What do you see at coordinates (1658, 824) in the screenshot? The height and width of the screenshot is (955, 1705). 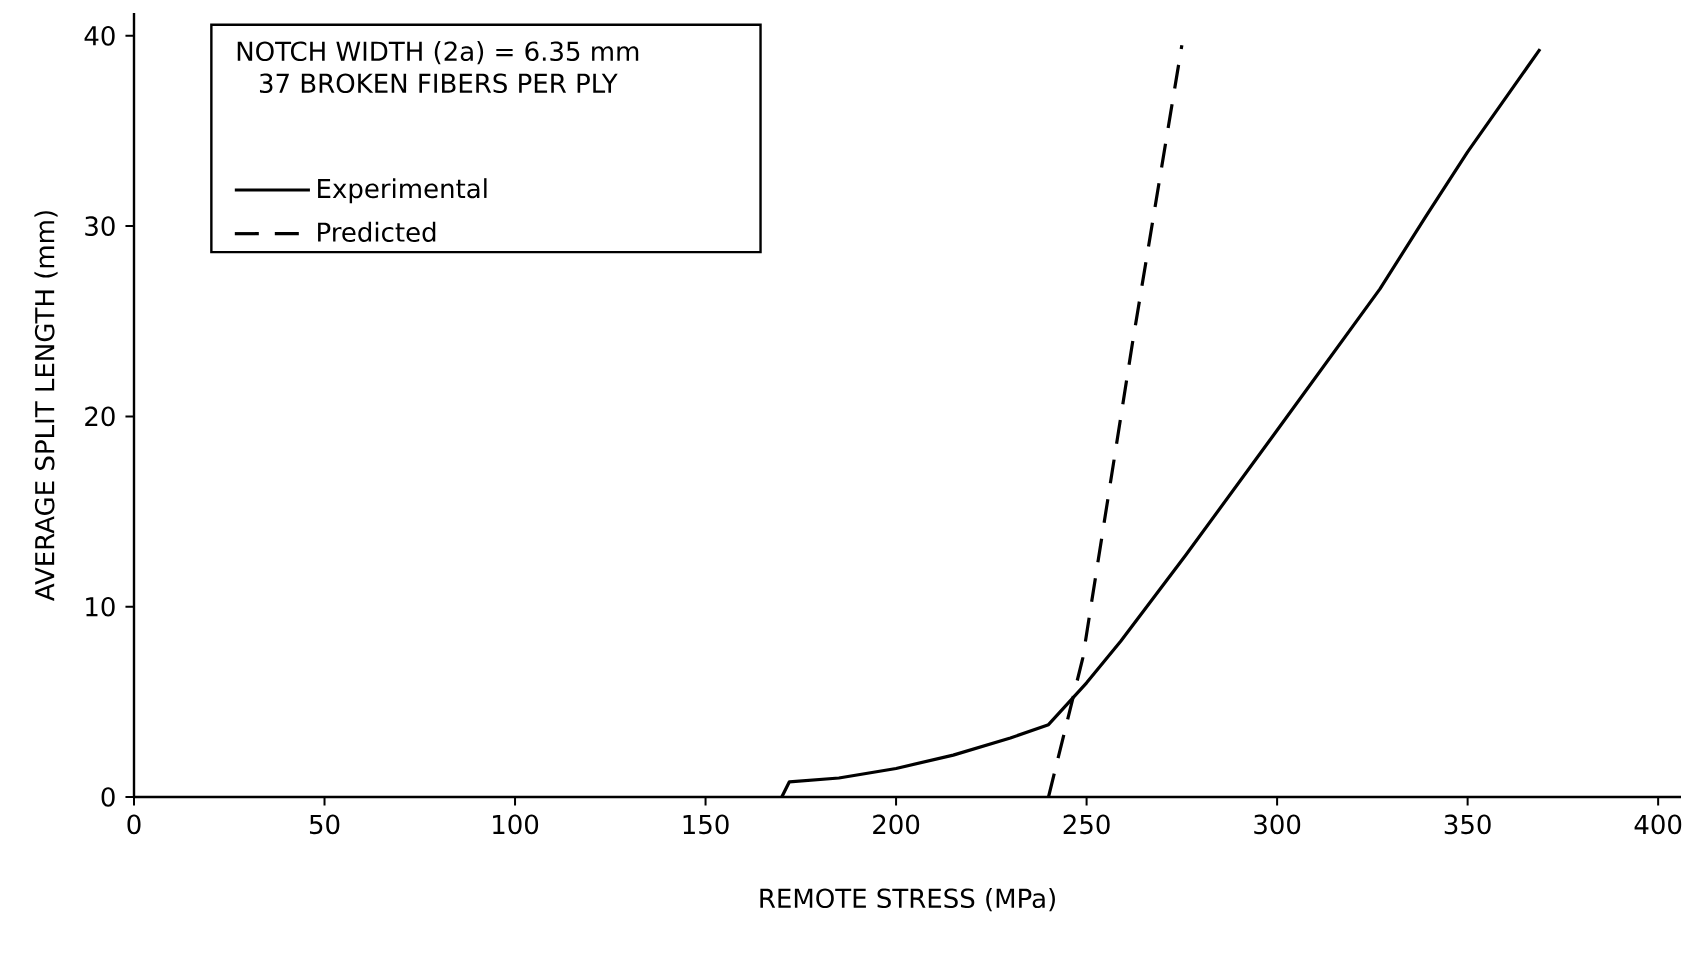 I see `x-tick-label: 400` at bounding box center [1658, 824].